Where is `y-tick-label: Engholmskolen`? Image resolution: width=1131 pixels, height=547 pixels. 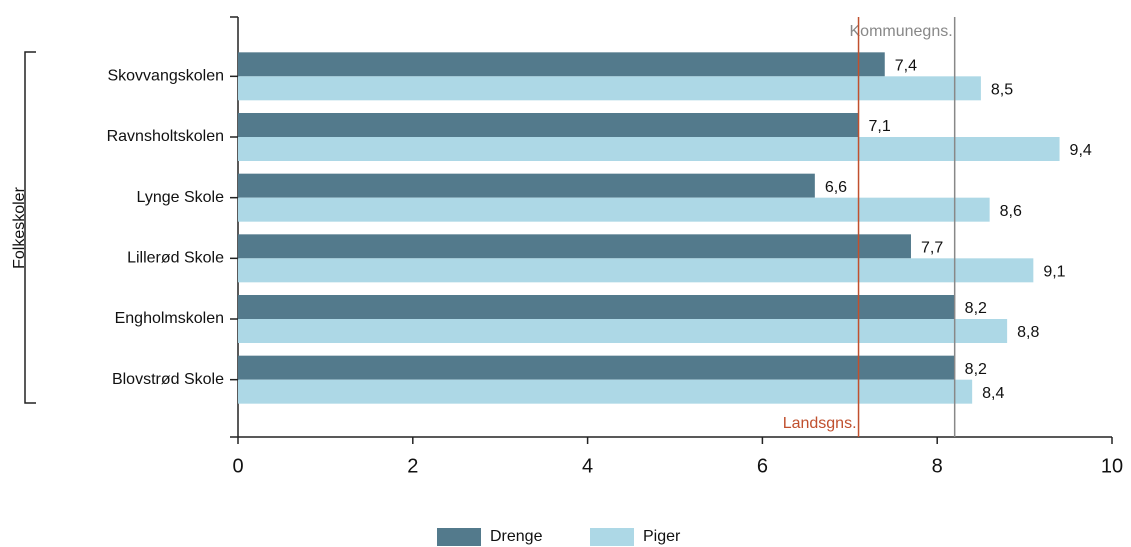
y-tick-label: Engholmskolen is located at coordinates (169, 318).